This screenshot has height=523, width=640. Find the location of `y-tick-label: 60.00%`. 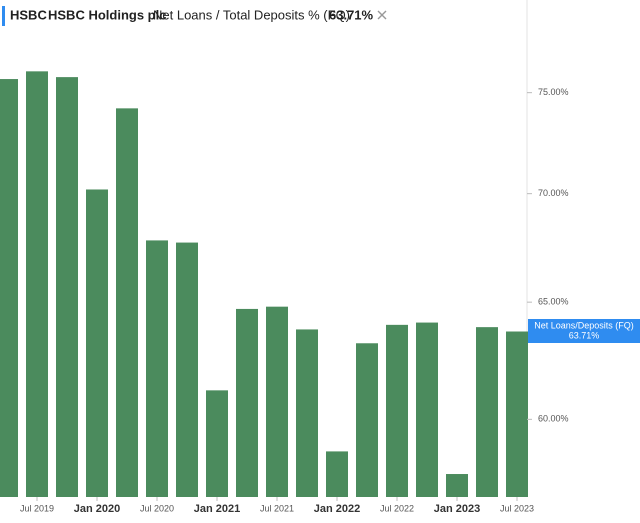

y-tick-label: 60.00% is located at coordinates (553, 419).